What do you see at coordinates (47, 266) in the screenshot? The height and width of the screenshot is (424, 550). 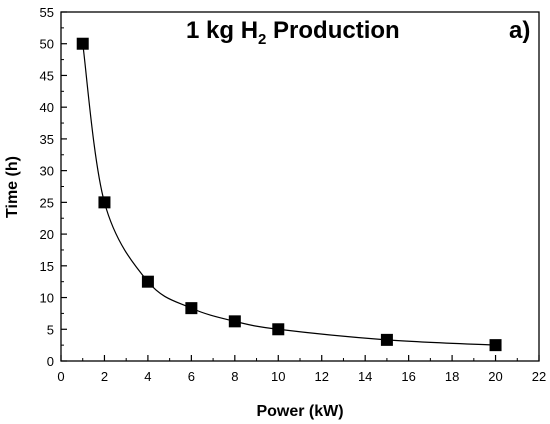 I see `y-tick-label: 15` at bounding box center [47, 266].